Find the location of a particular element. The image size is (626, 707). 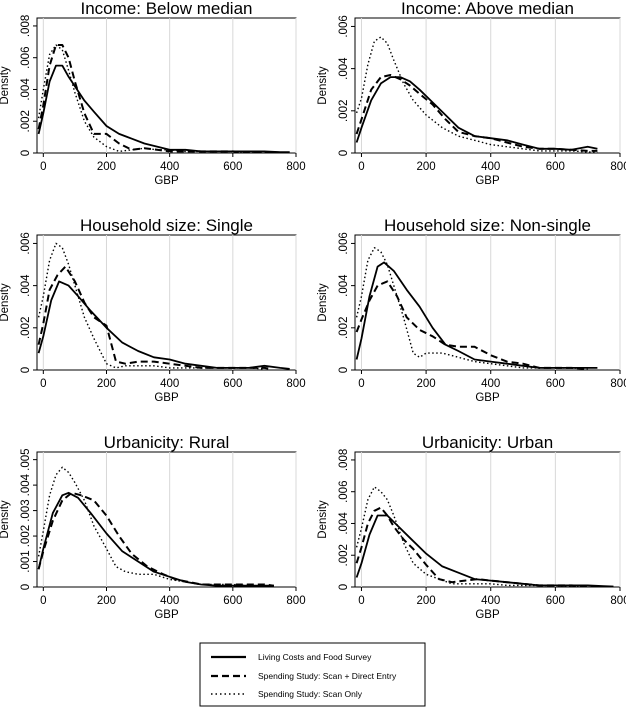

panel-title: Household size: Non-single is located at coordinates (487, 225).